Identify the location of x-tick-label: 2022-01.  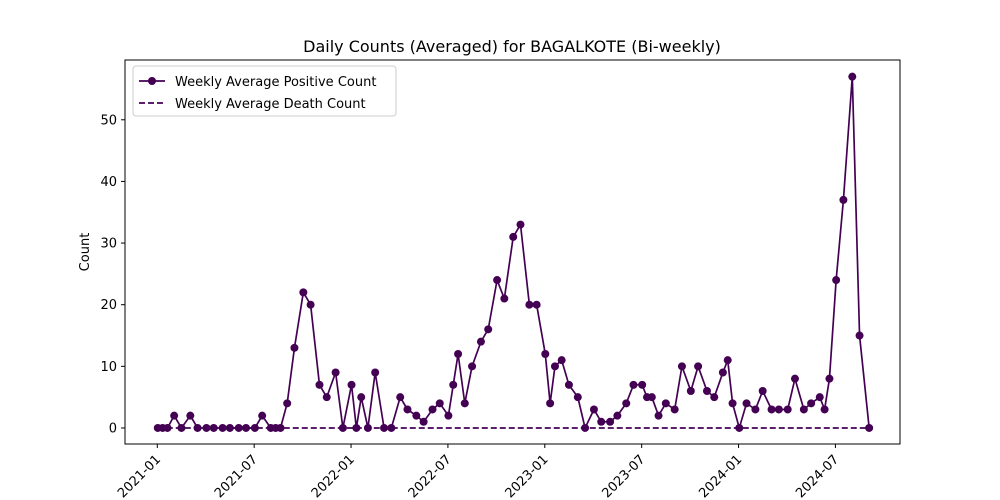
(333, 476).